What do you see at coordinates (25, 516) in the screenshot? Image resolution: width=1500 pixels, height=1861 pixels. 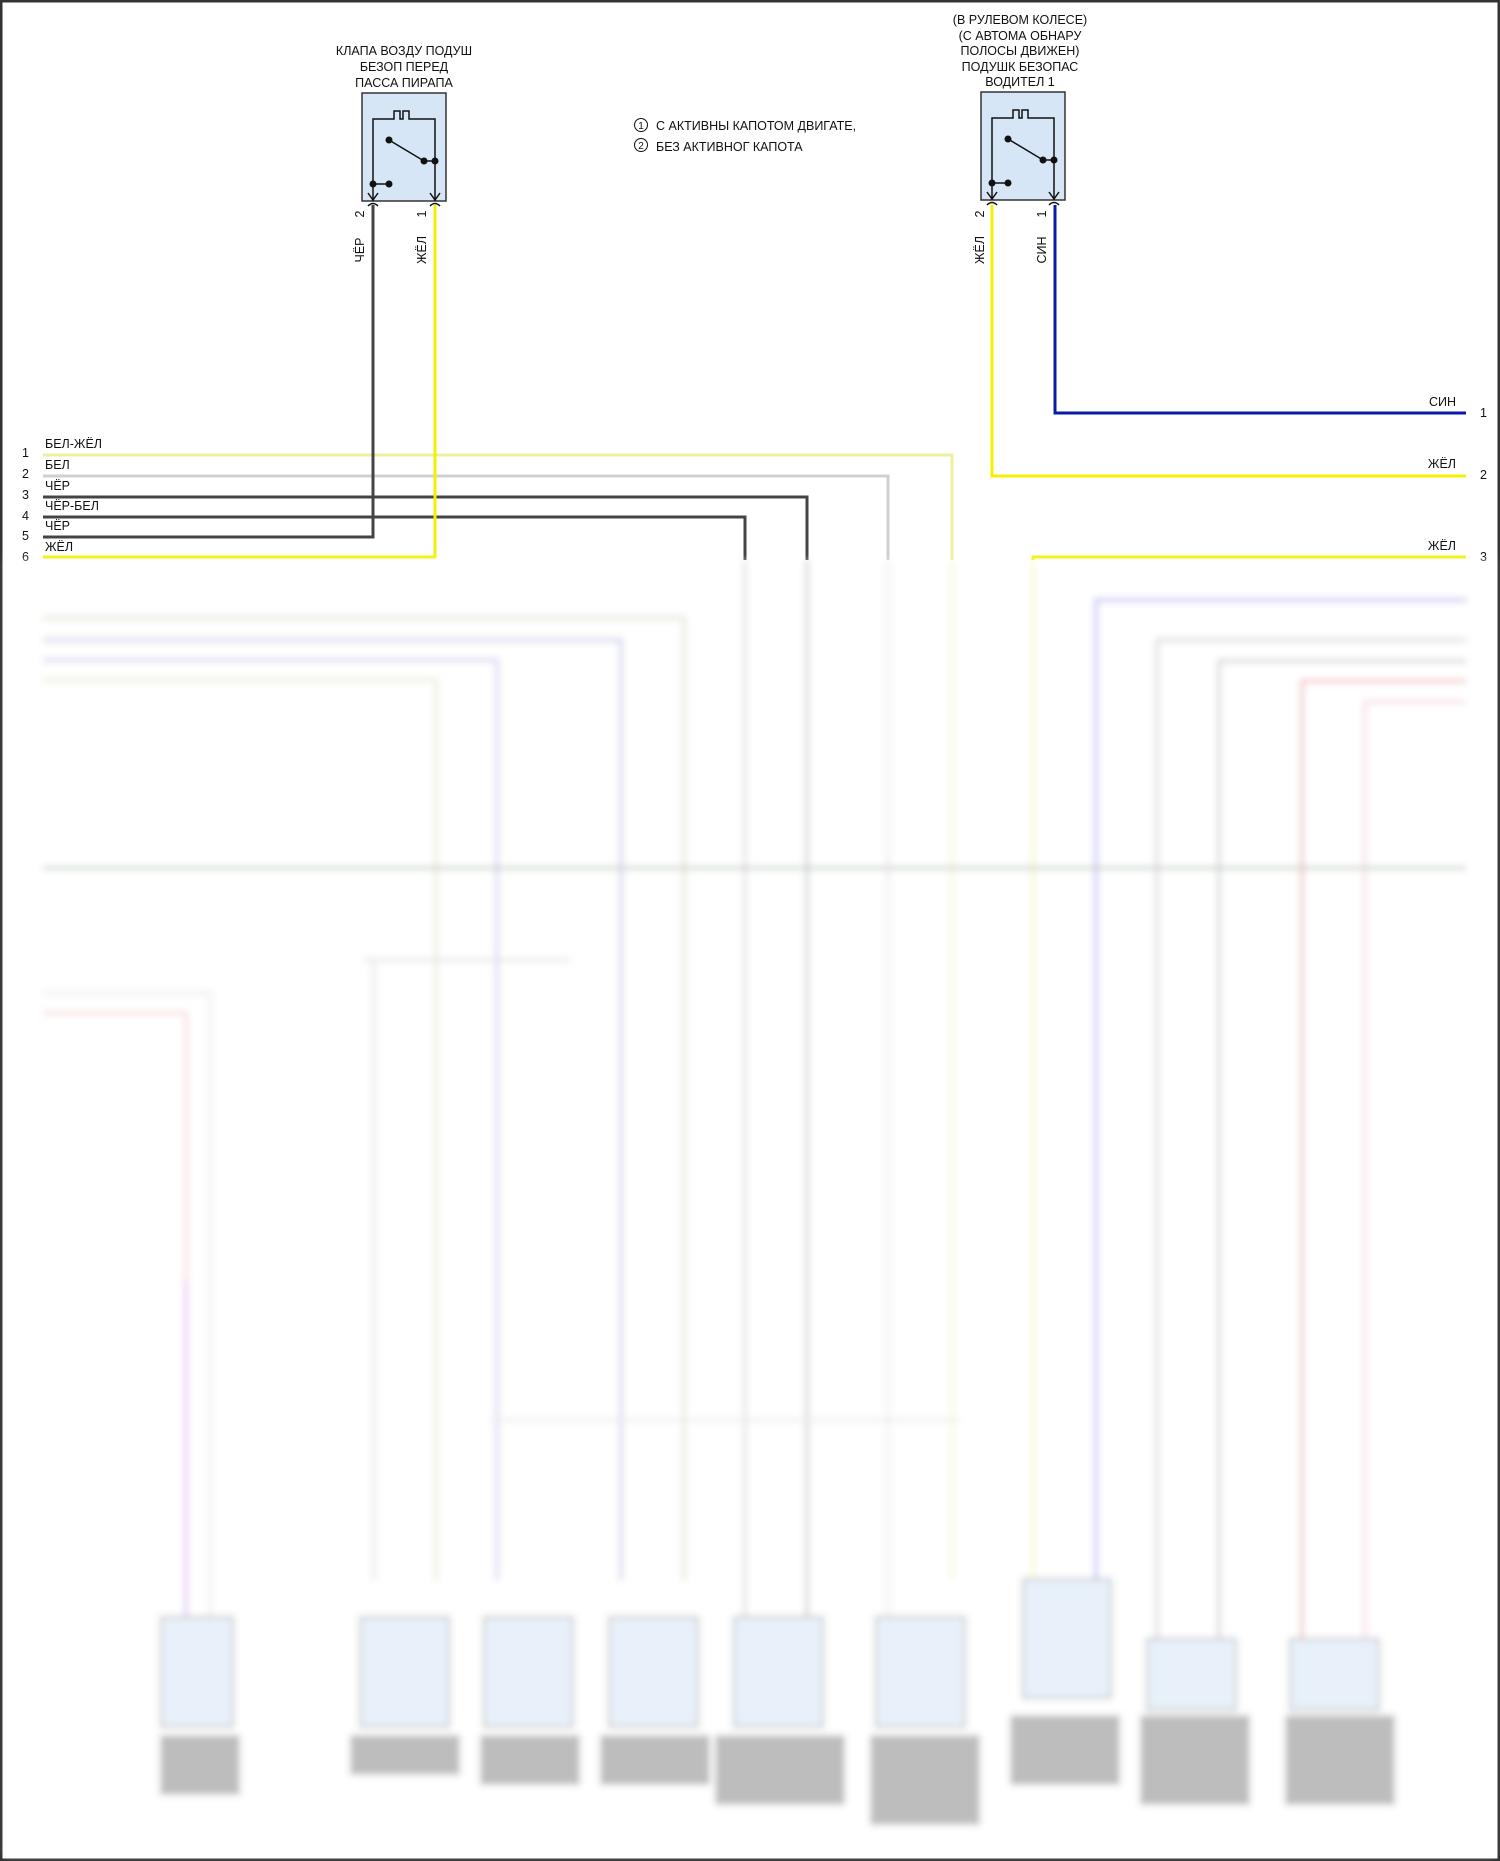 I see `harness-pin-number: 4` at bounding box center [25, 516].